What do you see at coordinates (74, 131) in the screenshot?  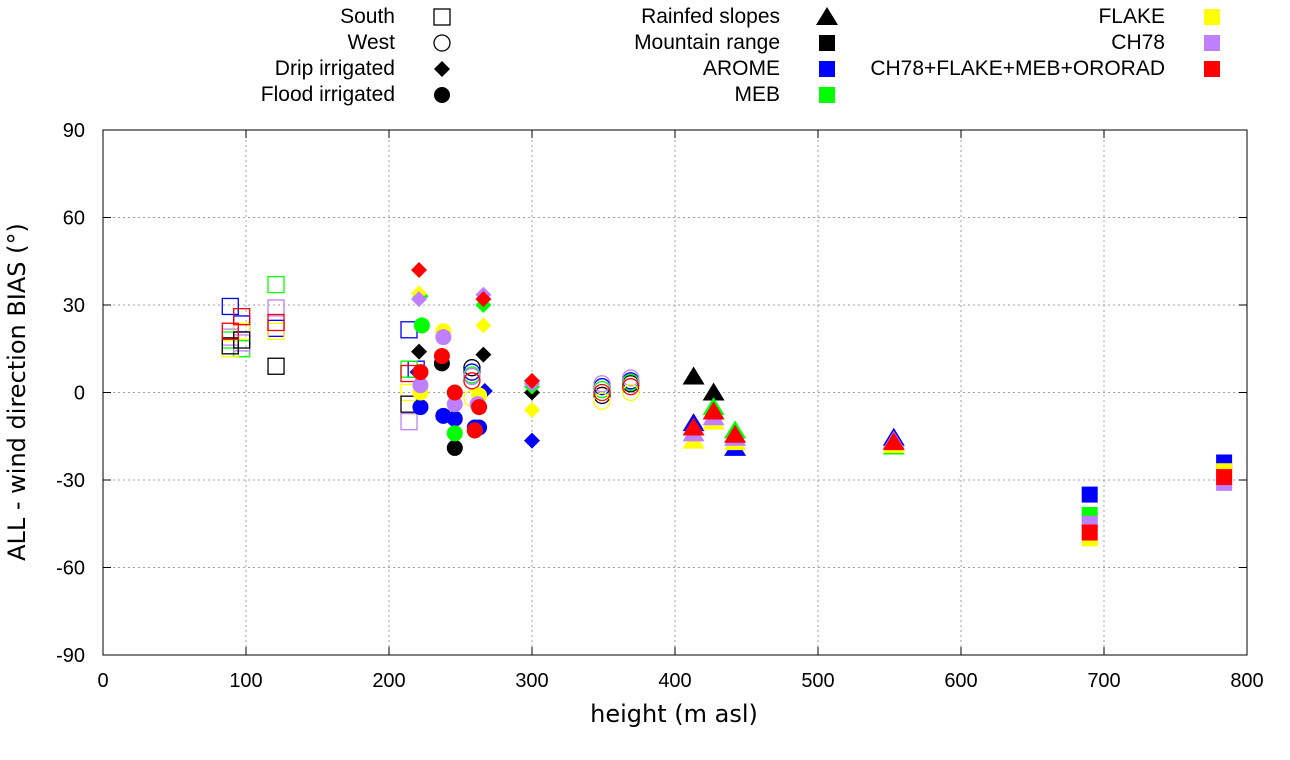 I see `y-tick-label: 90` at bounding box center [74, 131].